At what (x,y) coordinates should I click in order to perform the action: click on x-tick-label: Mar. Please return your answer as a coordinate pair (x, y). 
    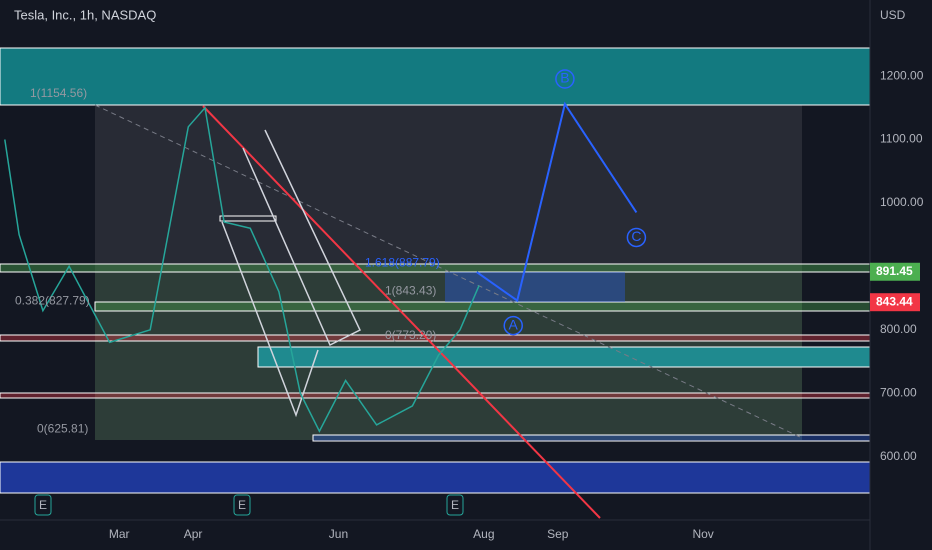
    Looking at the image, I should click on (119, 534).